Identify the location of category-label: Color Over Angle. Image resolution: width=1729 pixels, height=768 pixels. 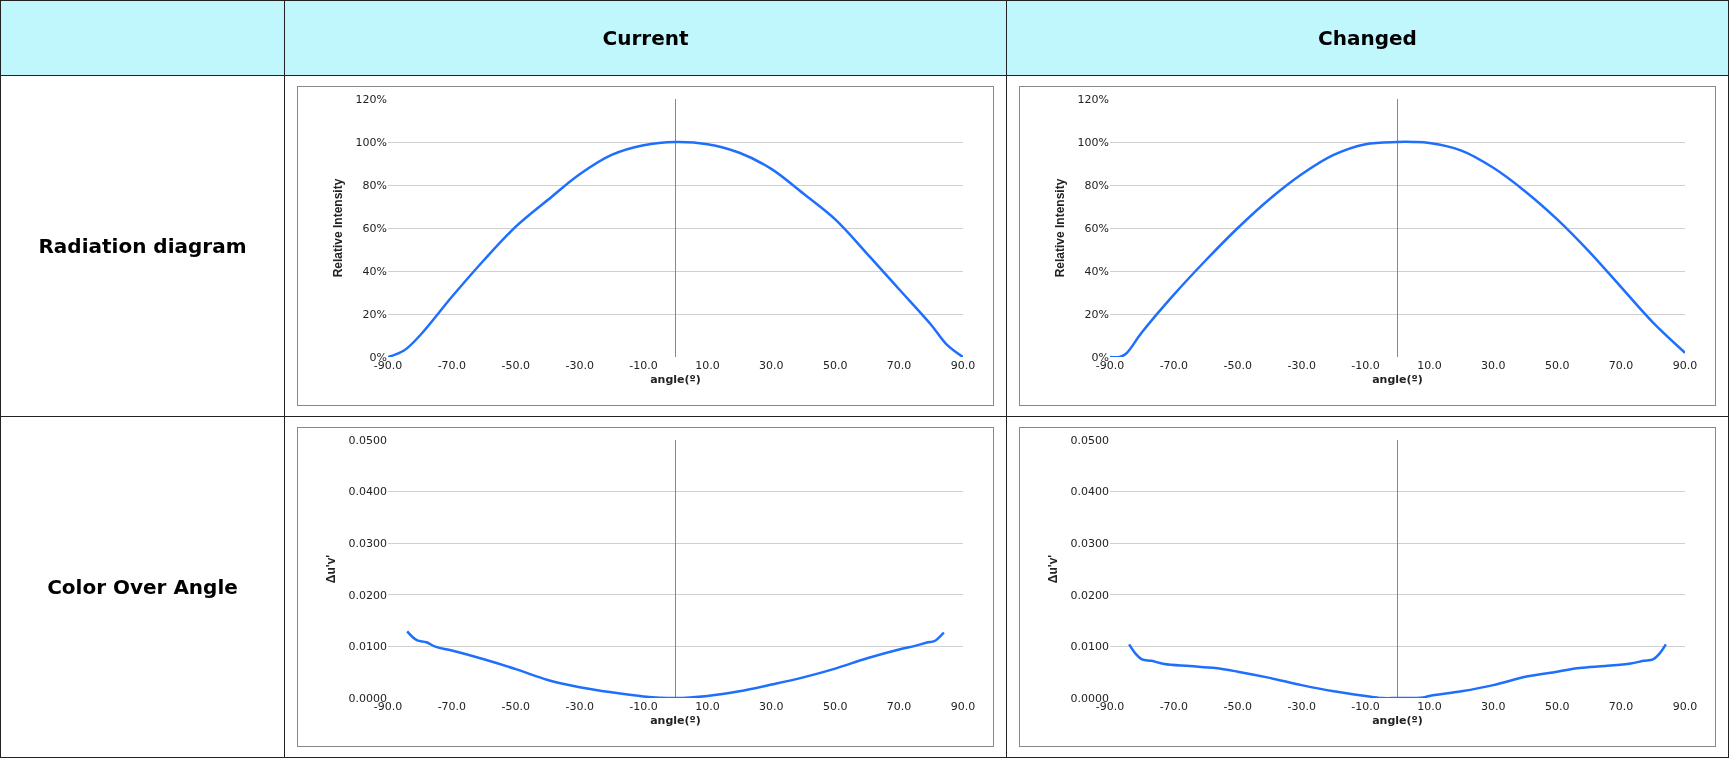
(142, 587).